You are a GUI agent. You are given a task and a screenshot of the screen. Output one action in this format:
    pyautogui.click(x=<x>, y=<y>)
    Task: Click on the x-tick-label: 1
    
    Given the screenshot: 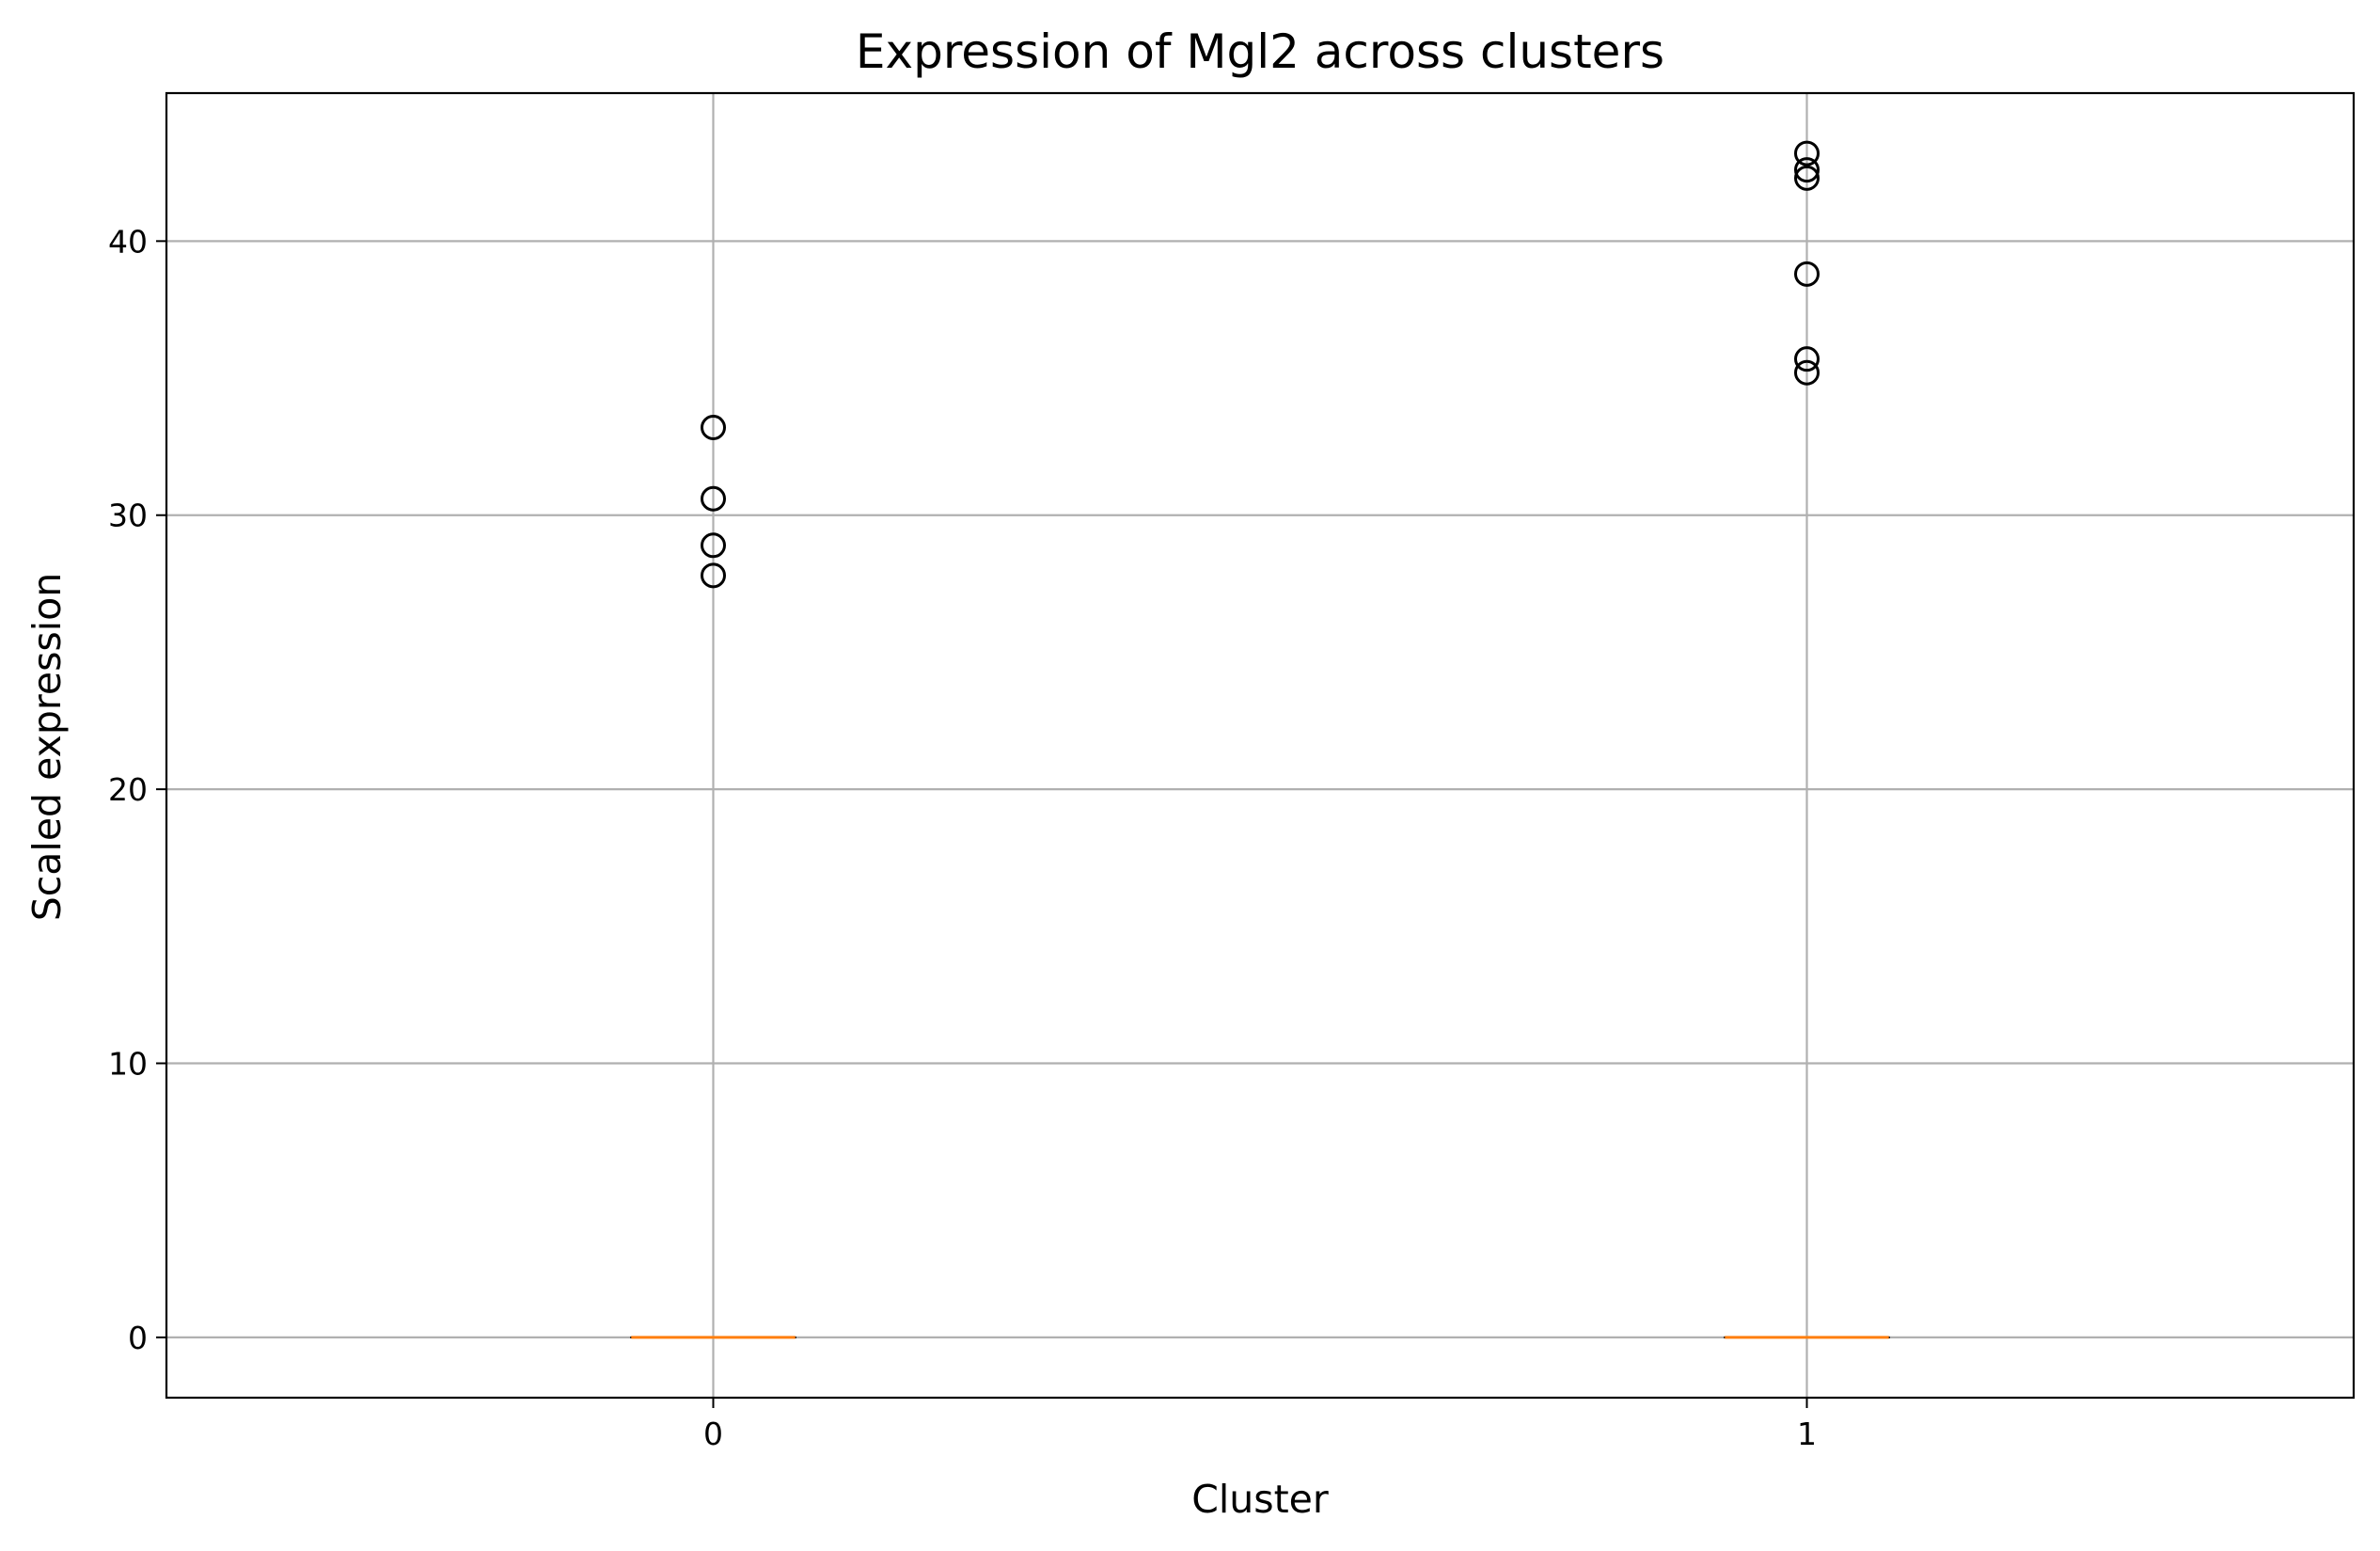 What is the action you would take?
    pyautogui.click(x=1807, y=1434)
    